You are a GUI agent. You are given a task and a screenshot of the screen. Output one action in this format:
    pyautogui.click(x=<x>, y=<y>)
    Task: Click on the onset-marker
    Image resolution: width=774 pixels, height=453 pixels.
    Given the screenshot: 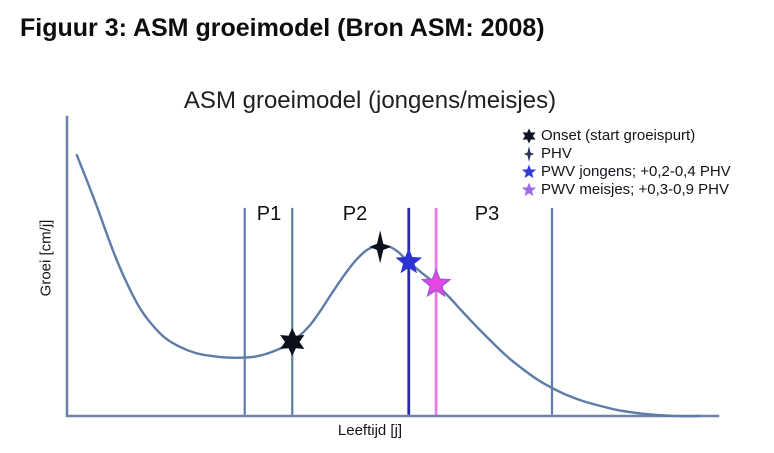 What is the action you would take?
    pyautogui.click(x=292, y=342)
    